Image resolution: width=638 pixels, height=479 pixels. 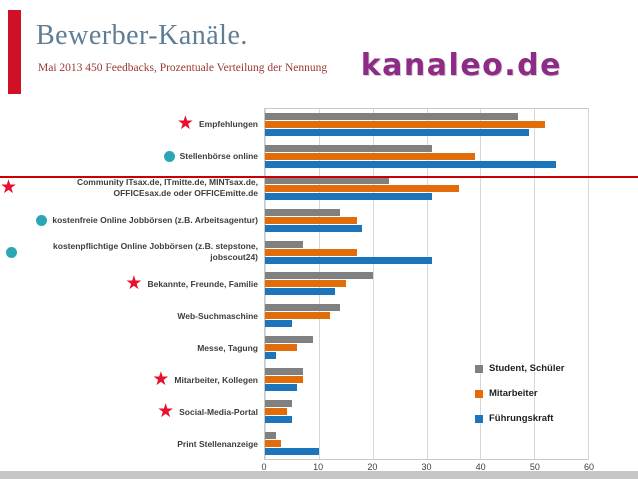 I want to click on legend-item: Mitarbeiter, so click(x=519, y=393).